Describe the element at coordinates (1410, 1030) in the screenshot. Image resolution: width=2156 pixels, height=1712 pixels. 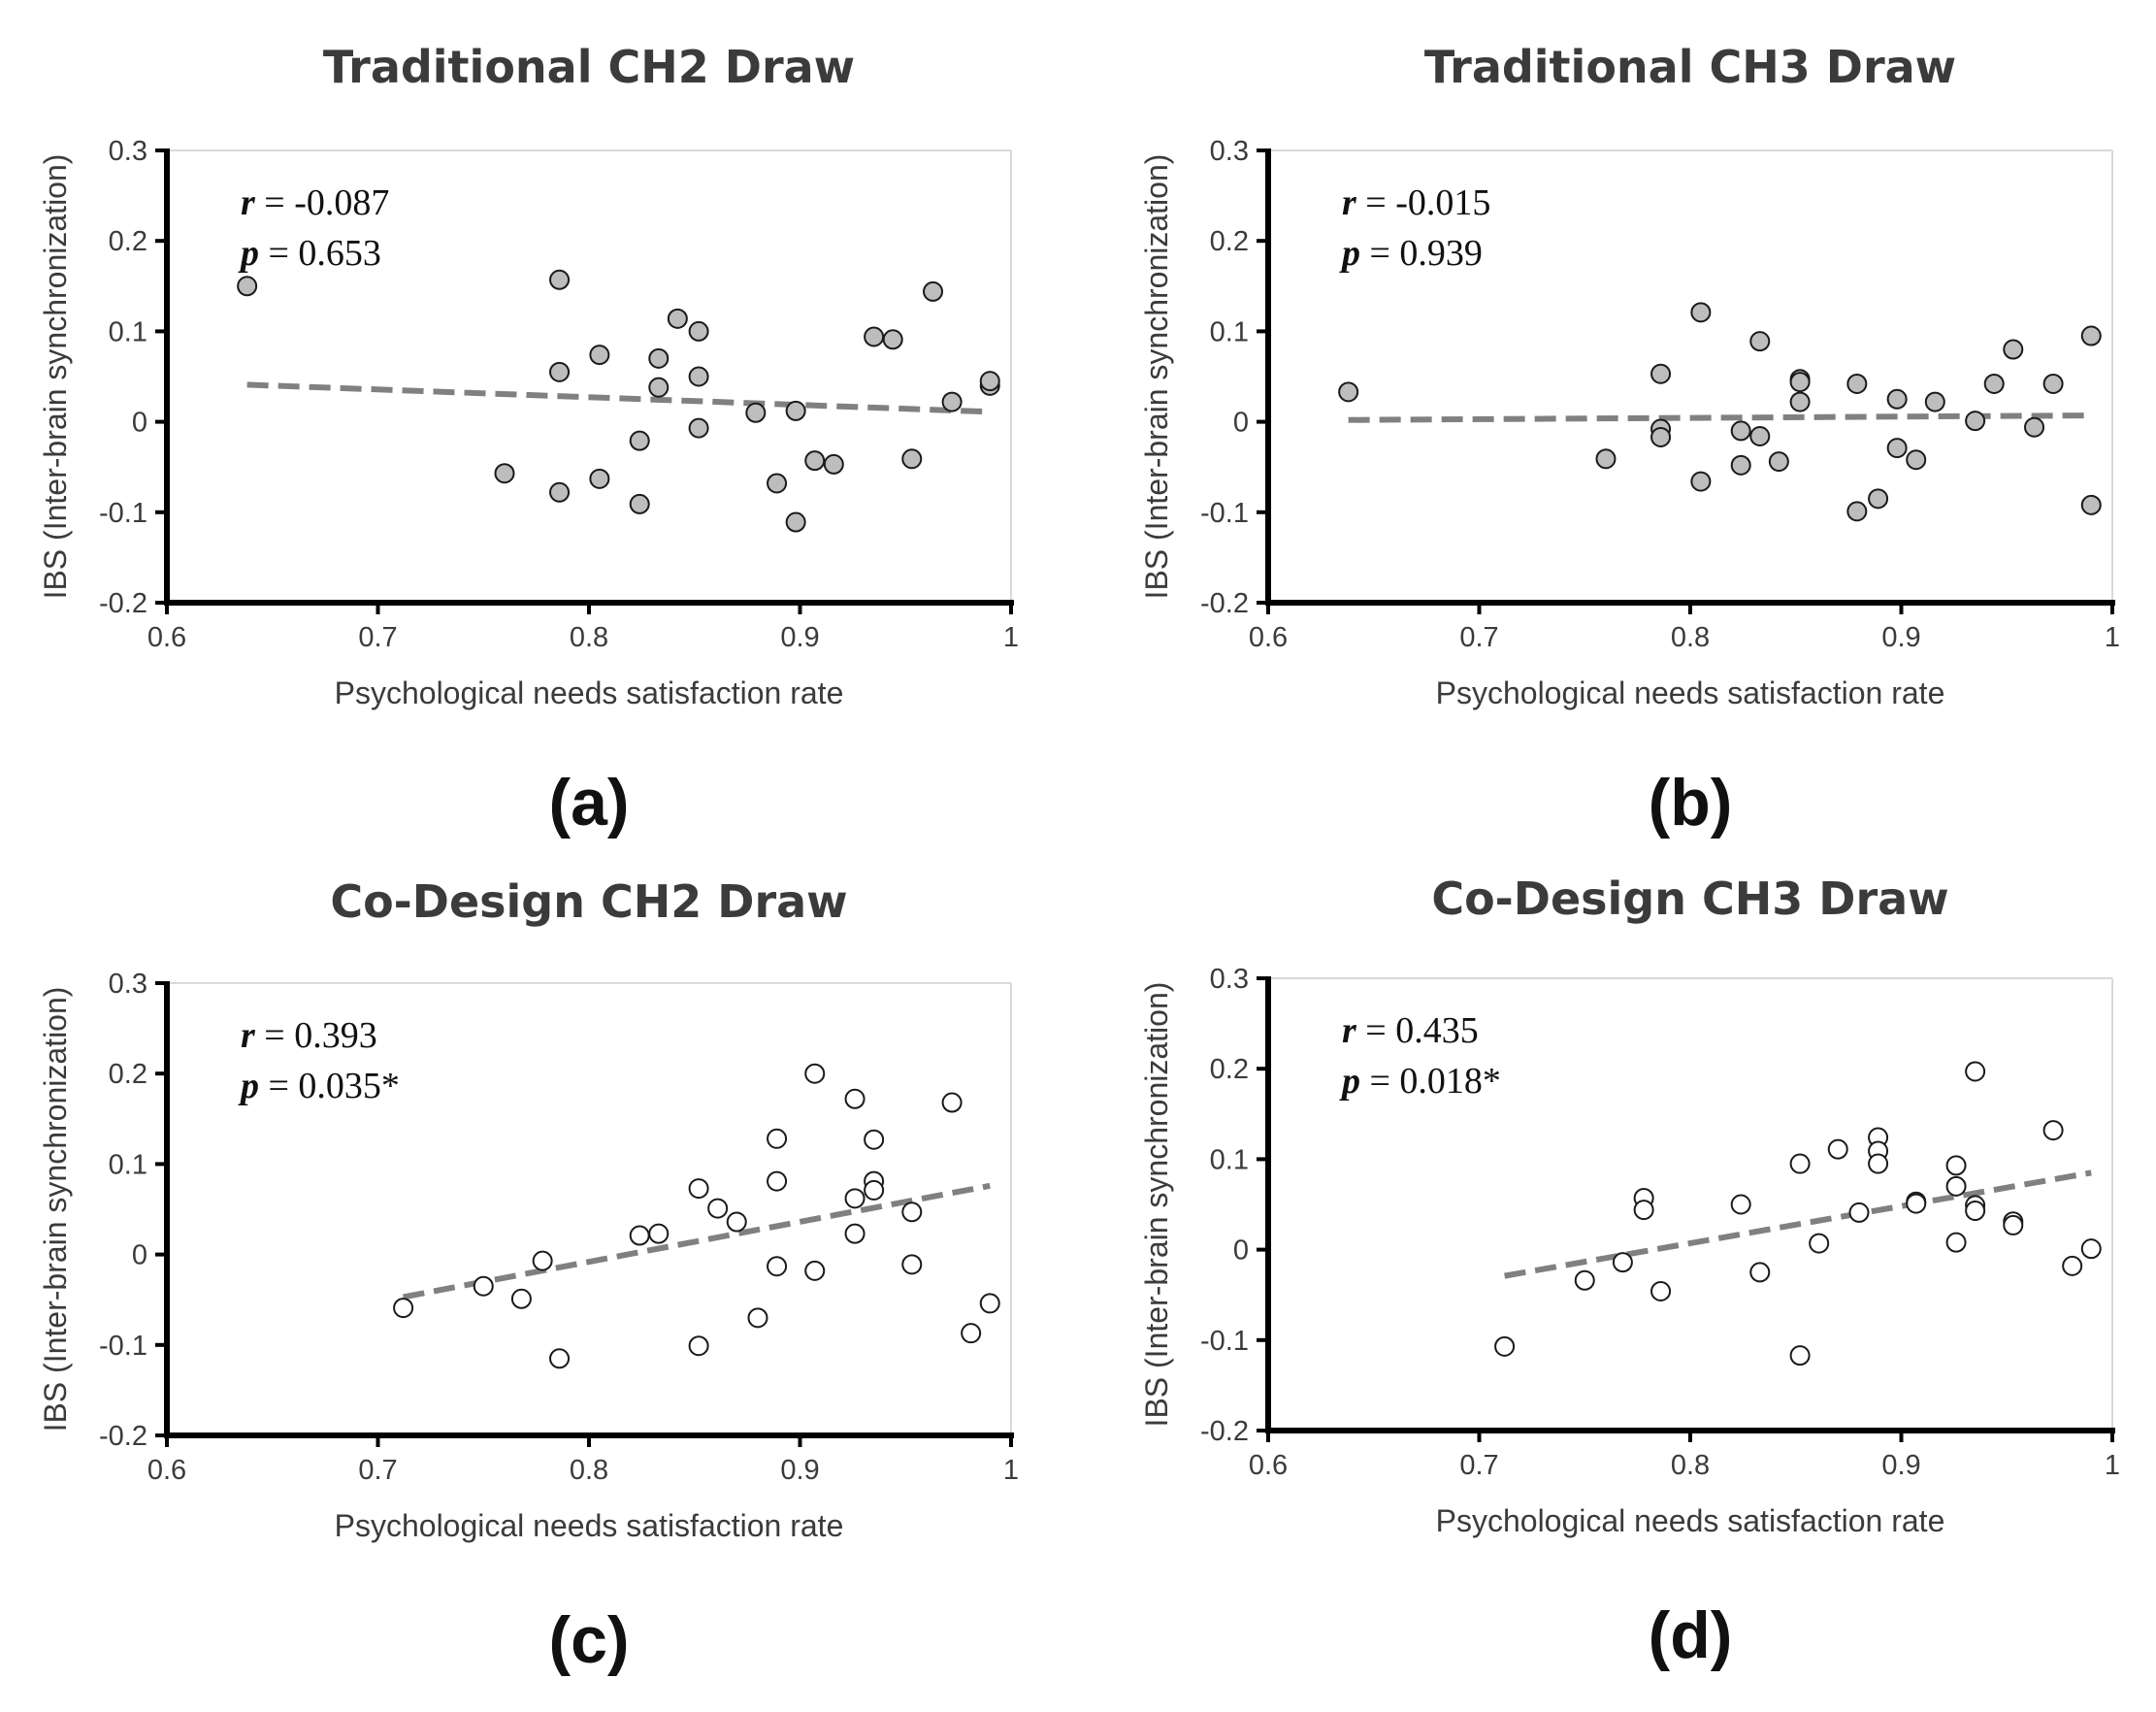
I see `r-statistic: r = 0.435` at that location.